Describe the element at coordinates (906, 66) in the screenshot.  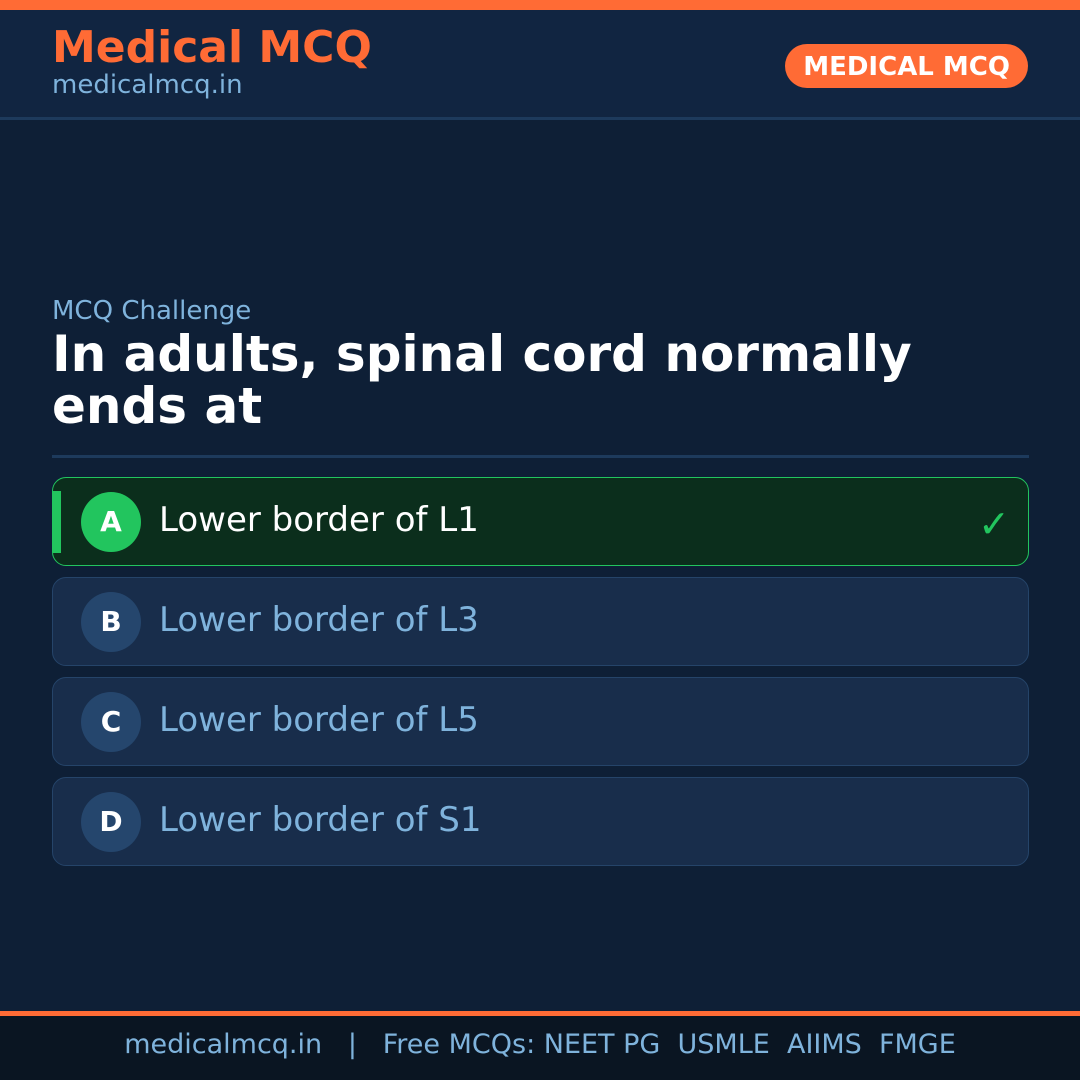
I see `header-badge: MEDICAL MCQ` at that location.